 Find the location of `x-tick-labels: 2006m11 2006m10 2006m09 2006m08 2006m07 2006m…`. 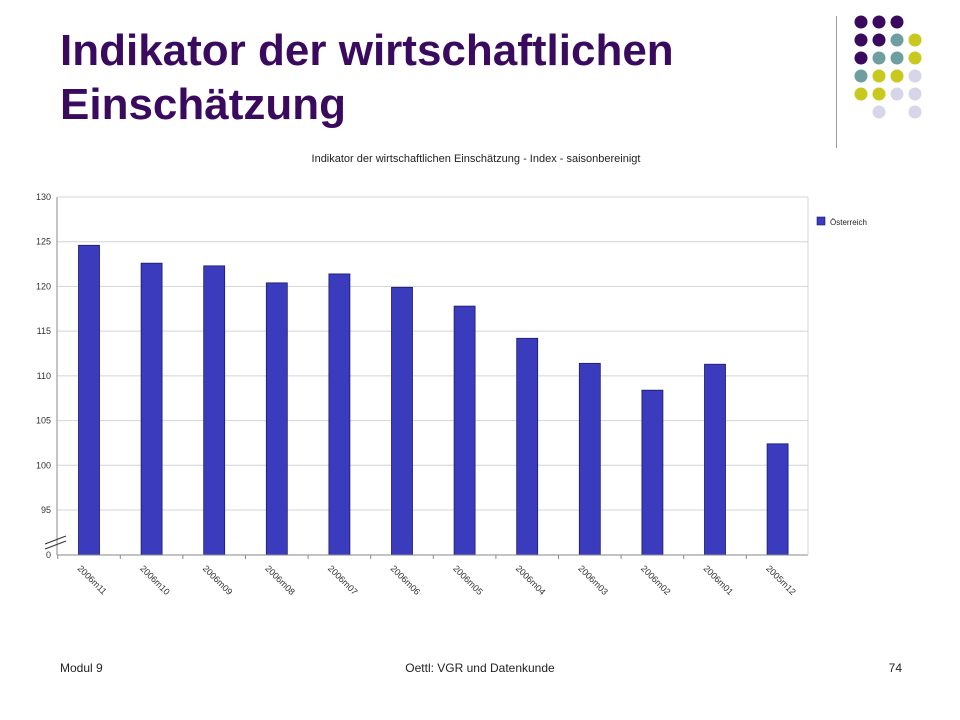

x-tick-labels: 2006m11 2006m10 2006m09 2006m08 2006m07 2006m… is located at coordinates (437, 580).